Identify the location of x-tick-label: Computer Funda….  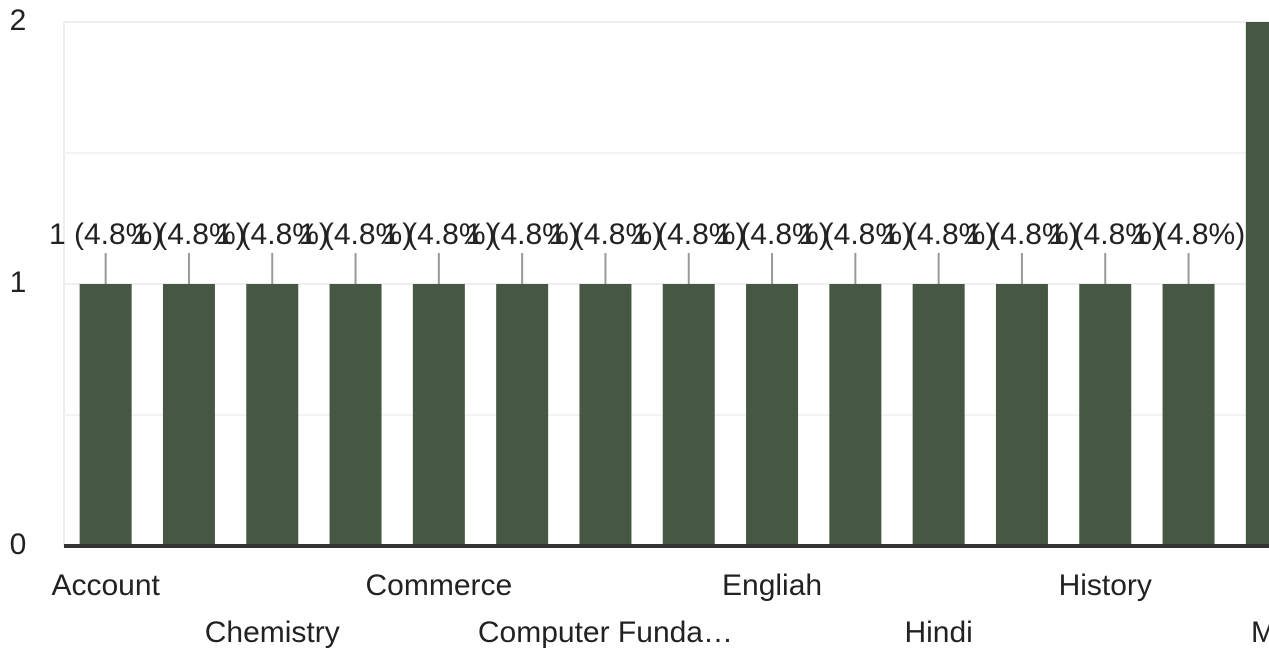
(605, 632).